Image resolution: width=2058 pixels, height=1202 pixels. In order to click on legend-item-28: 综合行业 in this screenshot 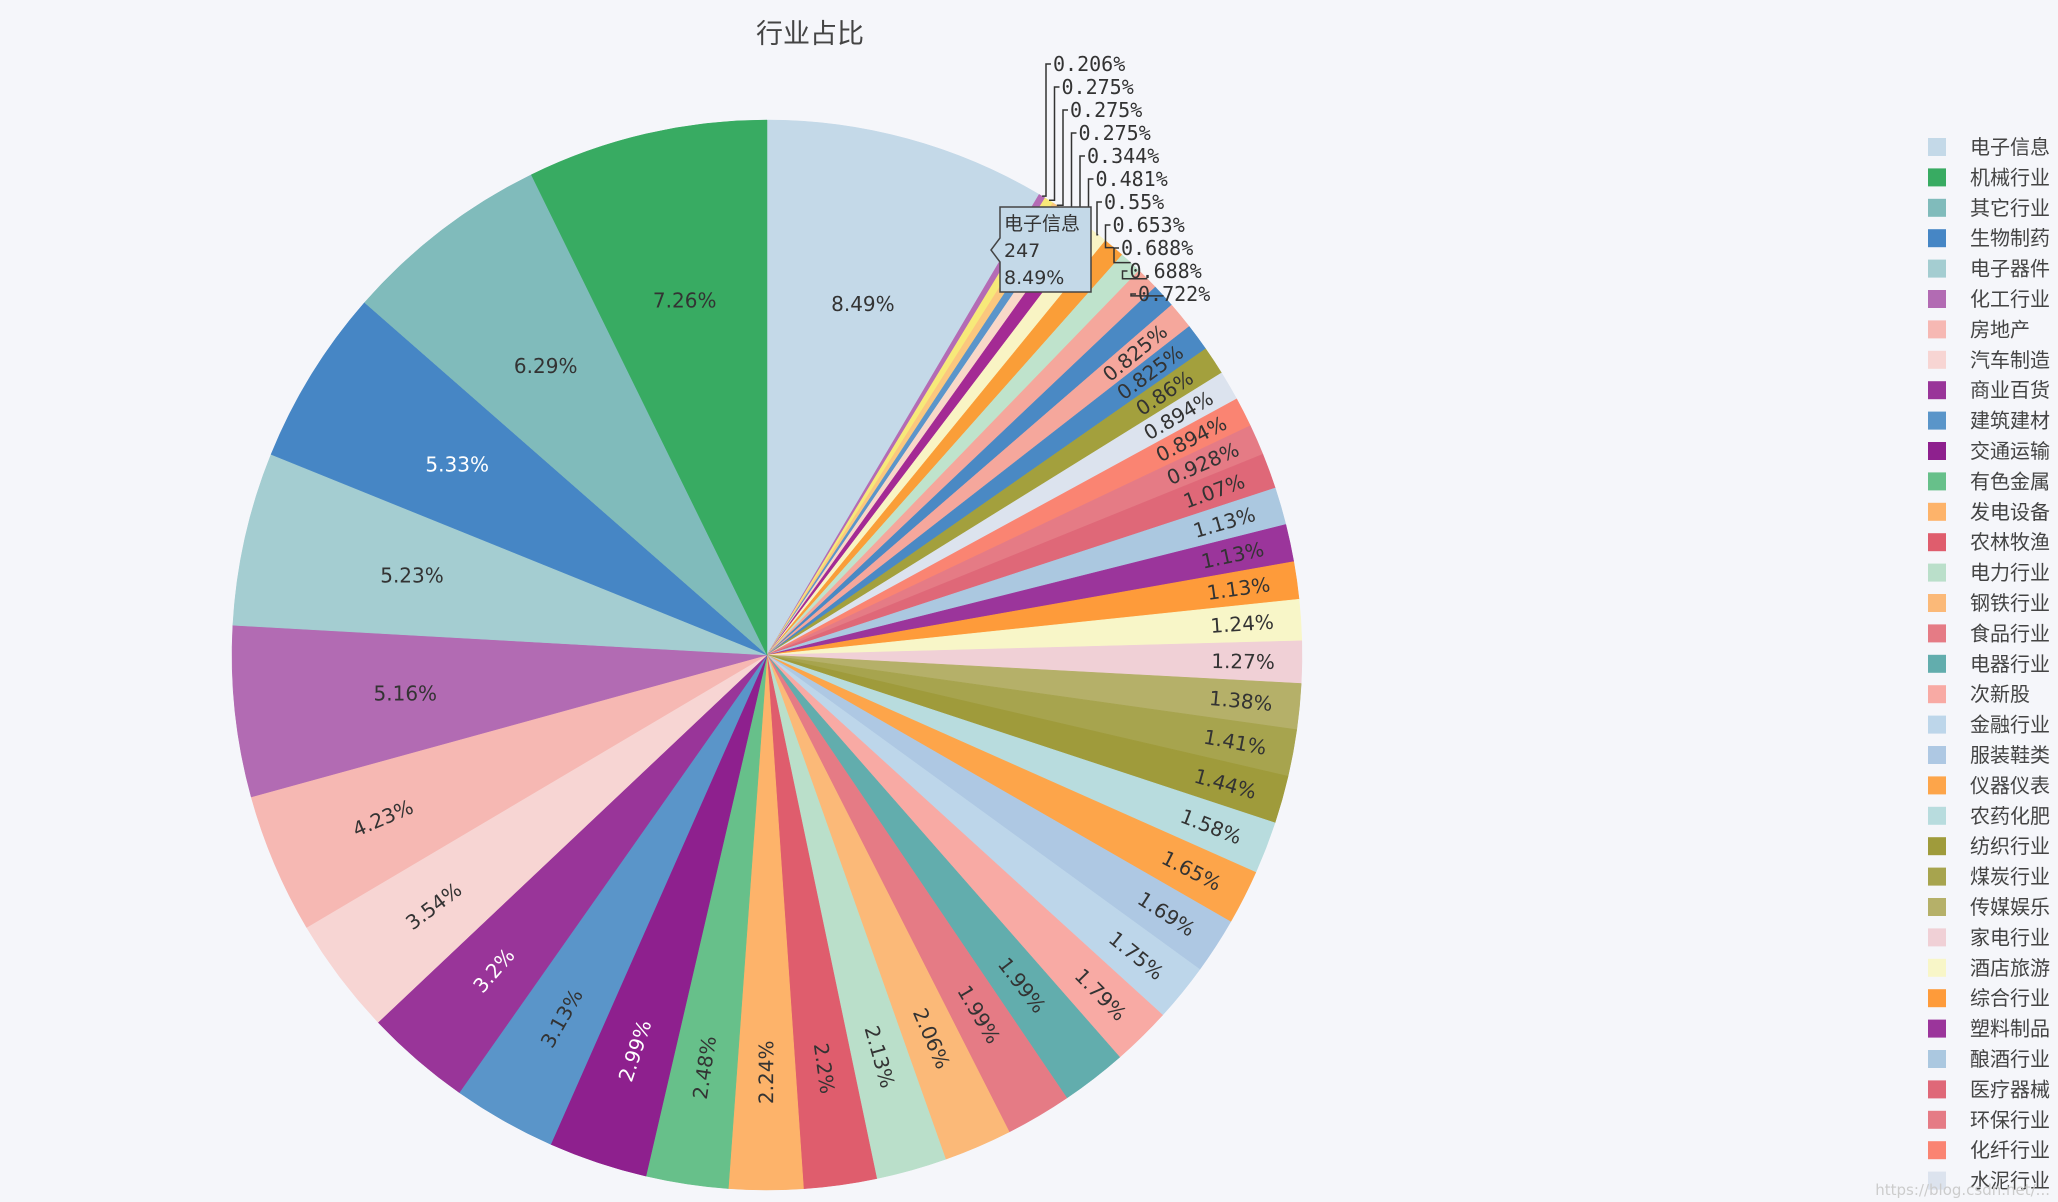, I will do `click(1989, 998)`.